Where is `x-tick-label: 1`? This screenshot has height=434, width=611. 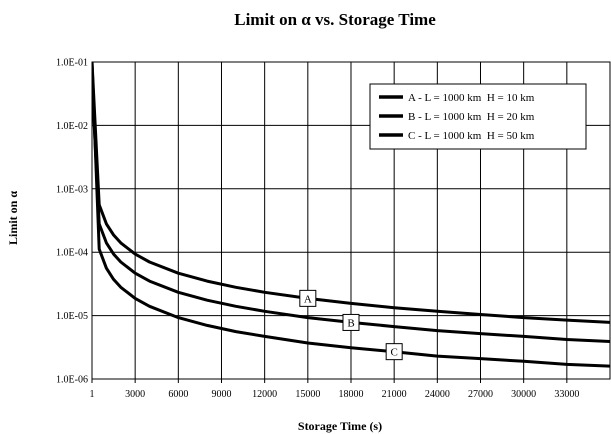 x-tick-label: 1 is located at coordinates (92, 394).